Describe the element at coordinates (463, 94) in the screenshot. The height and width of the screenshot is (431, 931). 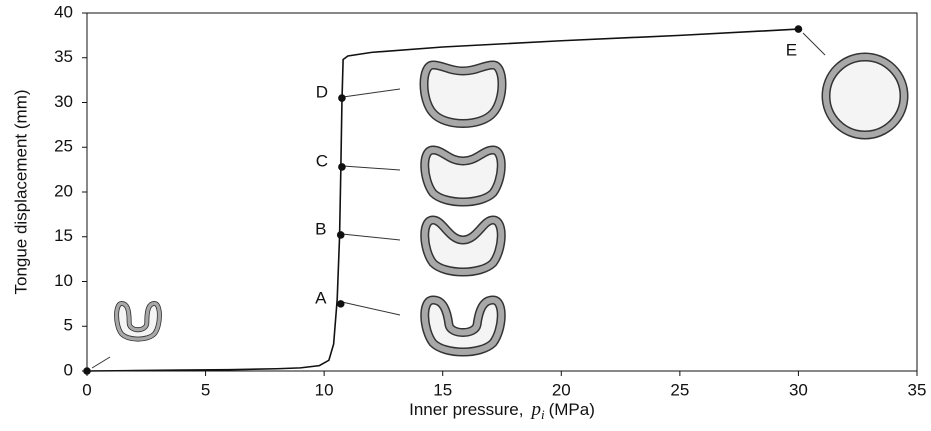
I see `shape-d` at that location.